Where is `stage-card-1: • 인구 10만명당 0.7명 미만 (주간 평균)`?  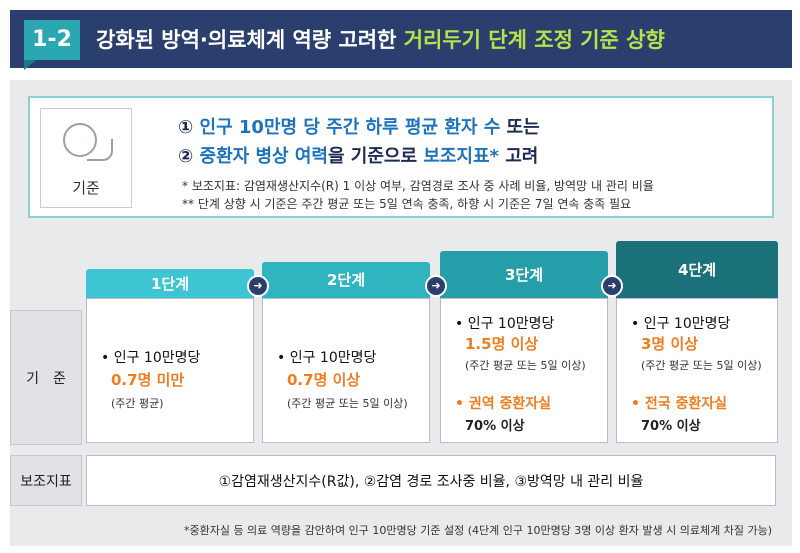
stage-card-1: • 인구 10만명당 0.7명 미만 (주간 평균) is located at coordinates (170, 370).